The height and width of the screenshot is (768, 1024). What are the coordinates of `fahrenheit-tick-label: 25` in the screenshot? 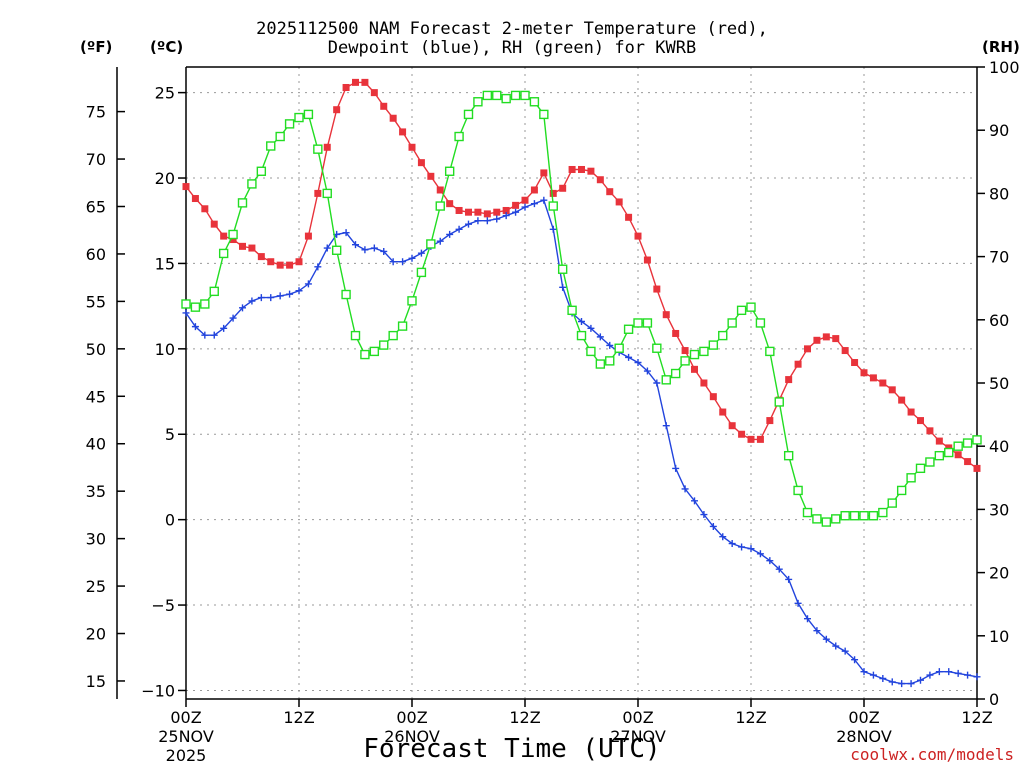 It's located at (96, 586).